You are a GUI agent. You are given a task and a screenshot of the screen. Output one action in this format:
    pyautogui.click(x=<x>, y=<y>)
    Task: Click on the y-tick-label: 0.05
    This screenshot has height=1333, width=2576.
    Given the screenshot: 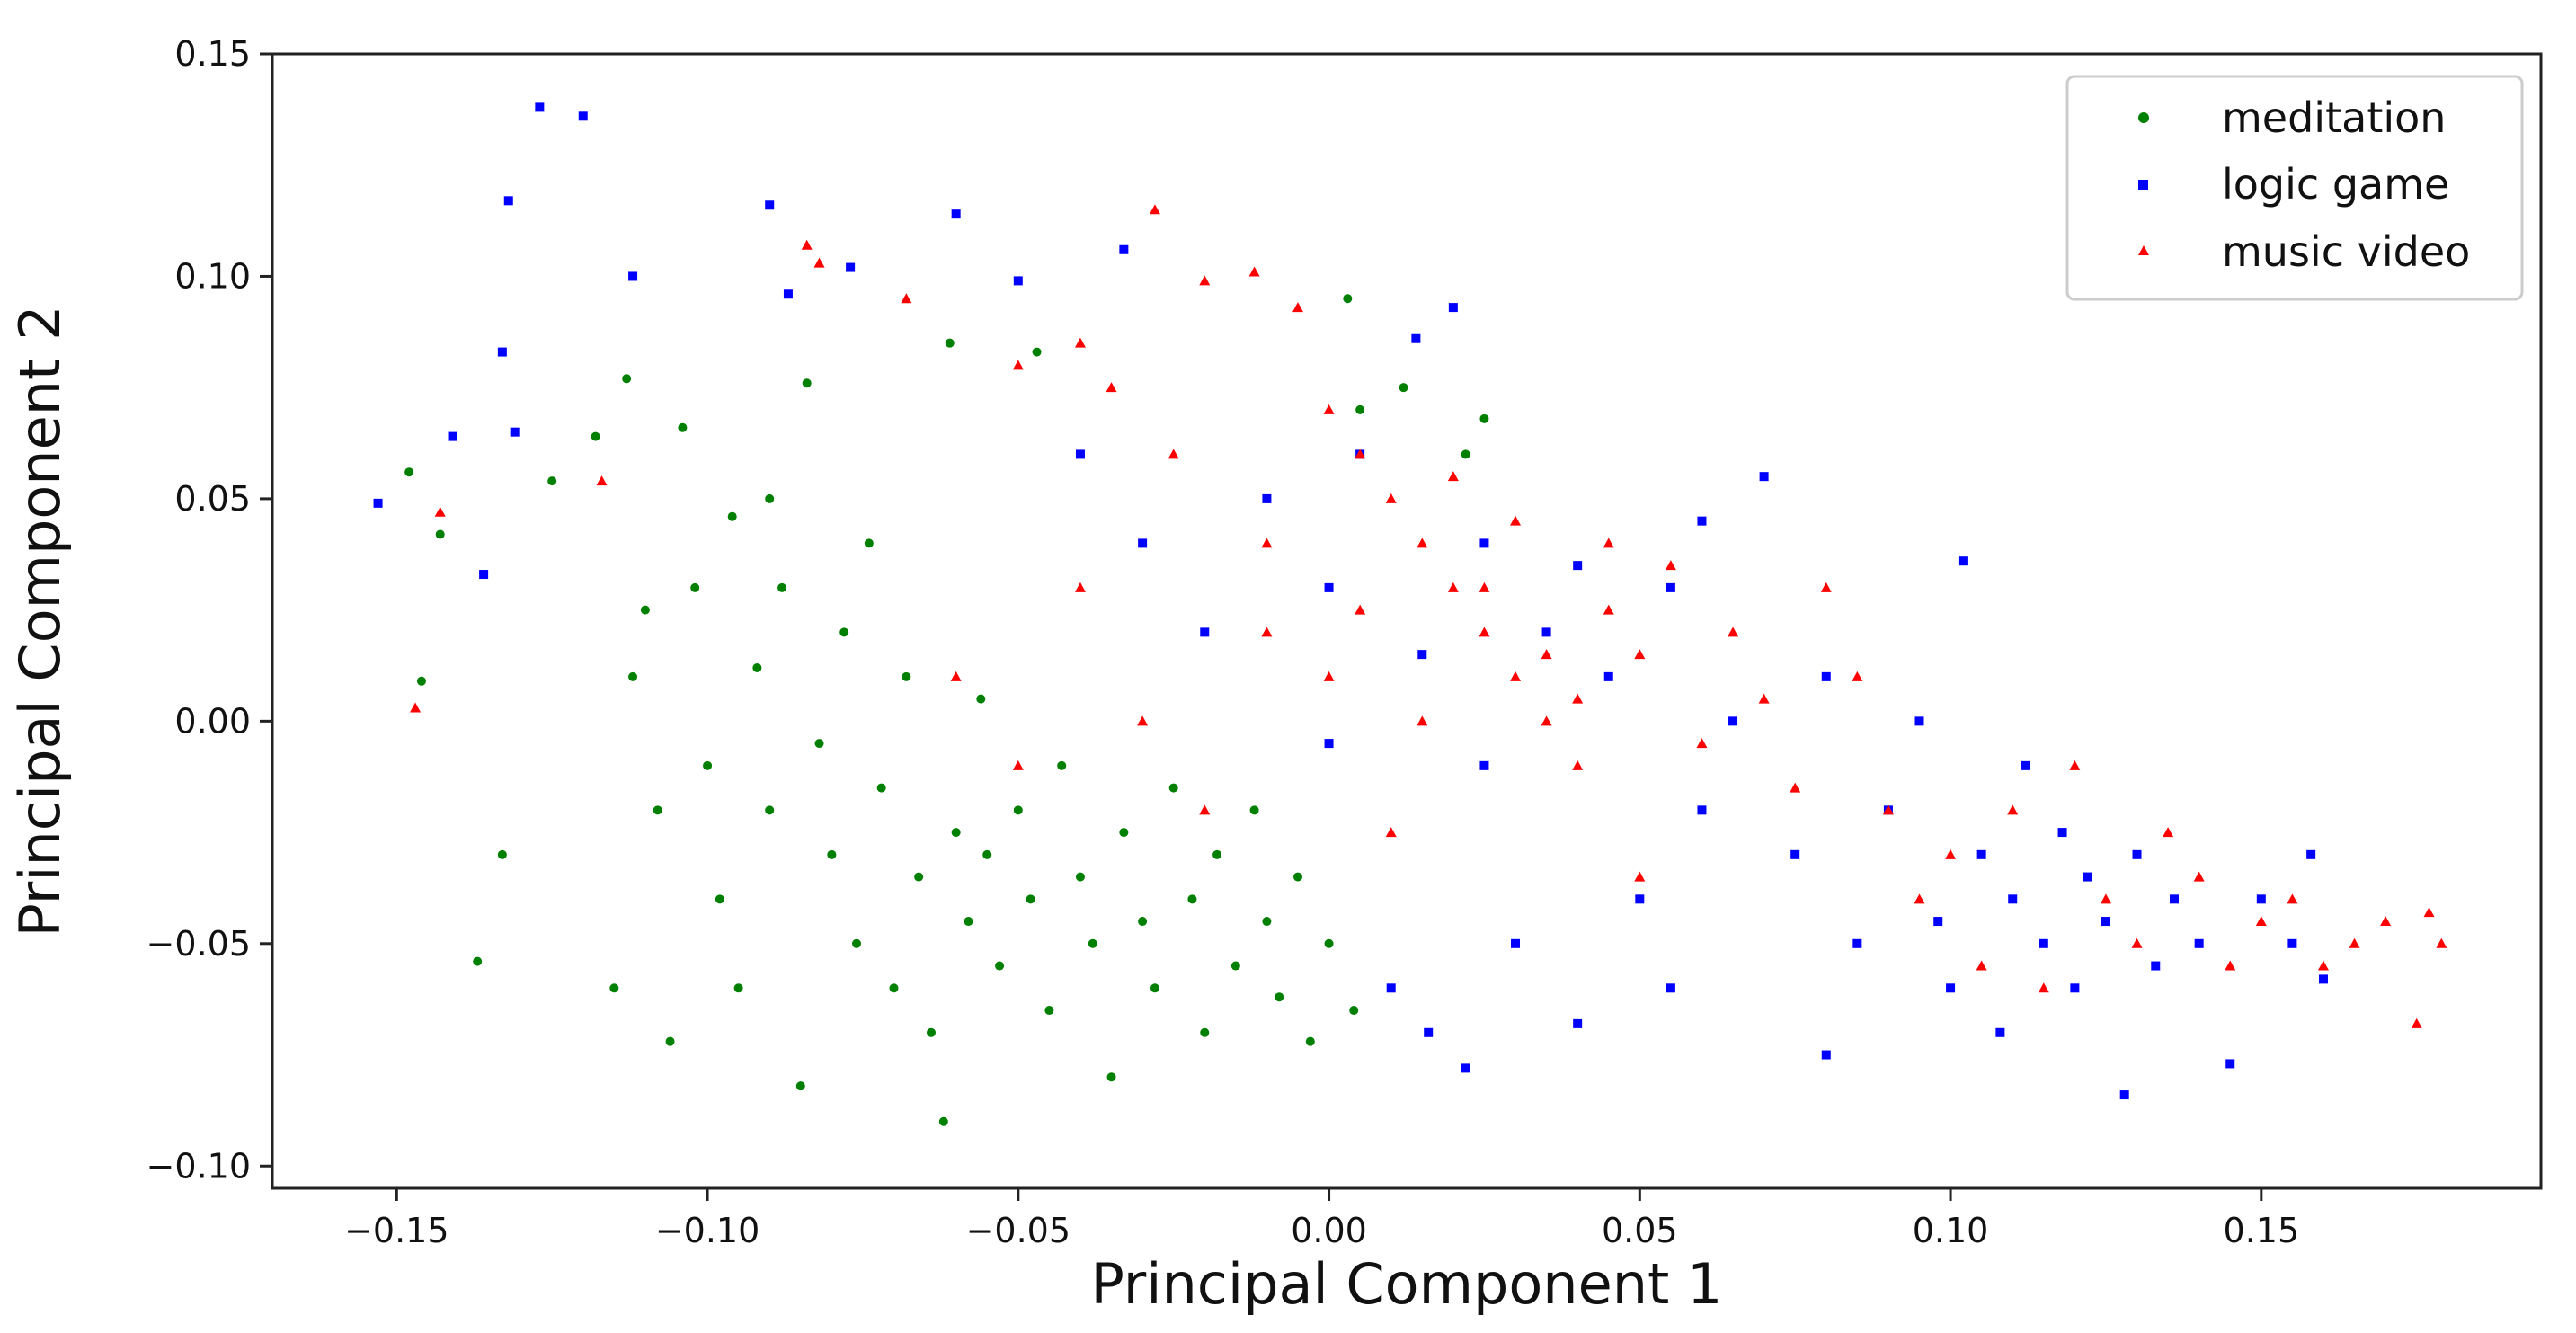 What is the action you would take?
    pyautogui.click(x=212, y=499)
    